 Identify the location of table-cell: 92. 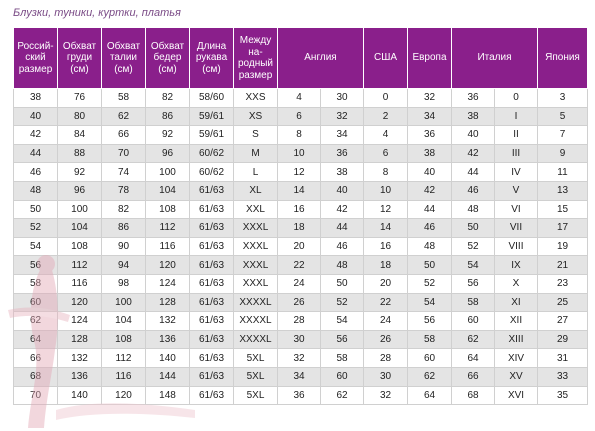
(79, 172).